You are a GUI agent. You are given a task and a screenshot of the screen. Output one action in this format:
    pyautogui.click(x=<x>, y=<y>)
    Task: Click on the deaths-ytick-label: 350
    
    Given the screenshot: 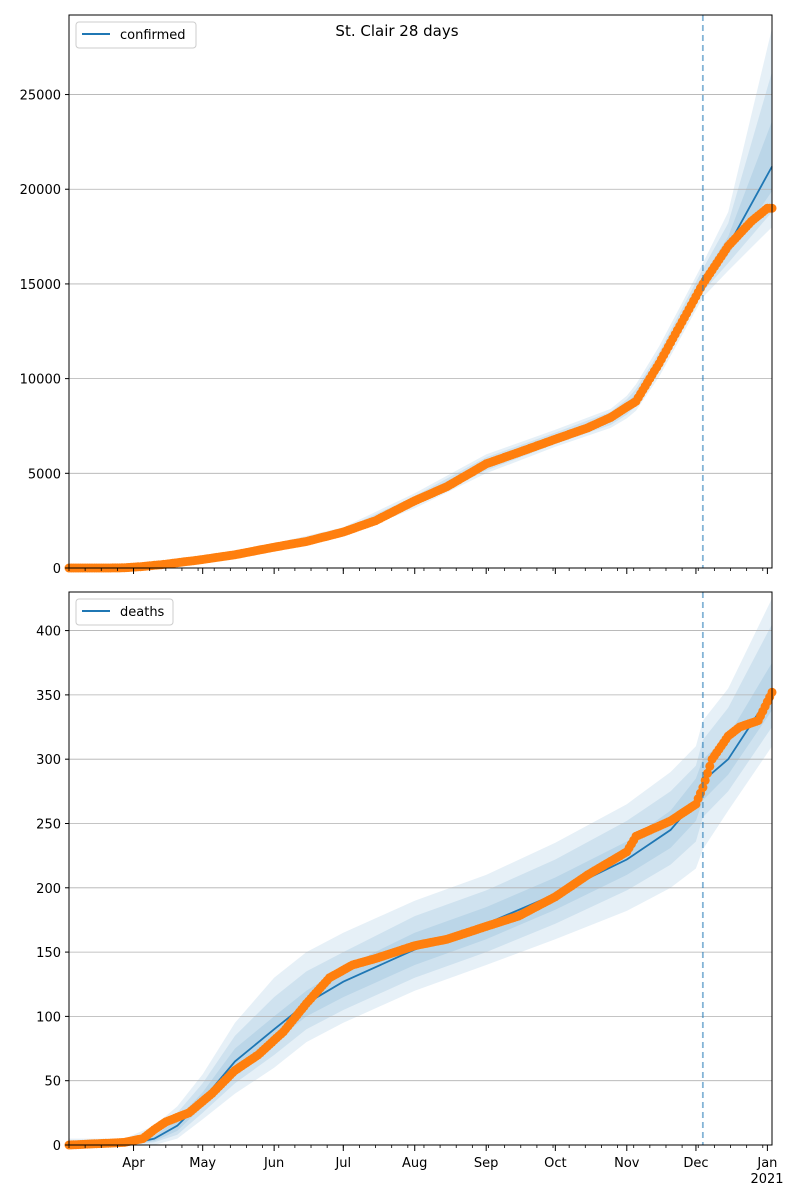 What is the action you would take?
    pyautogui.click(x=48, y=696)
    